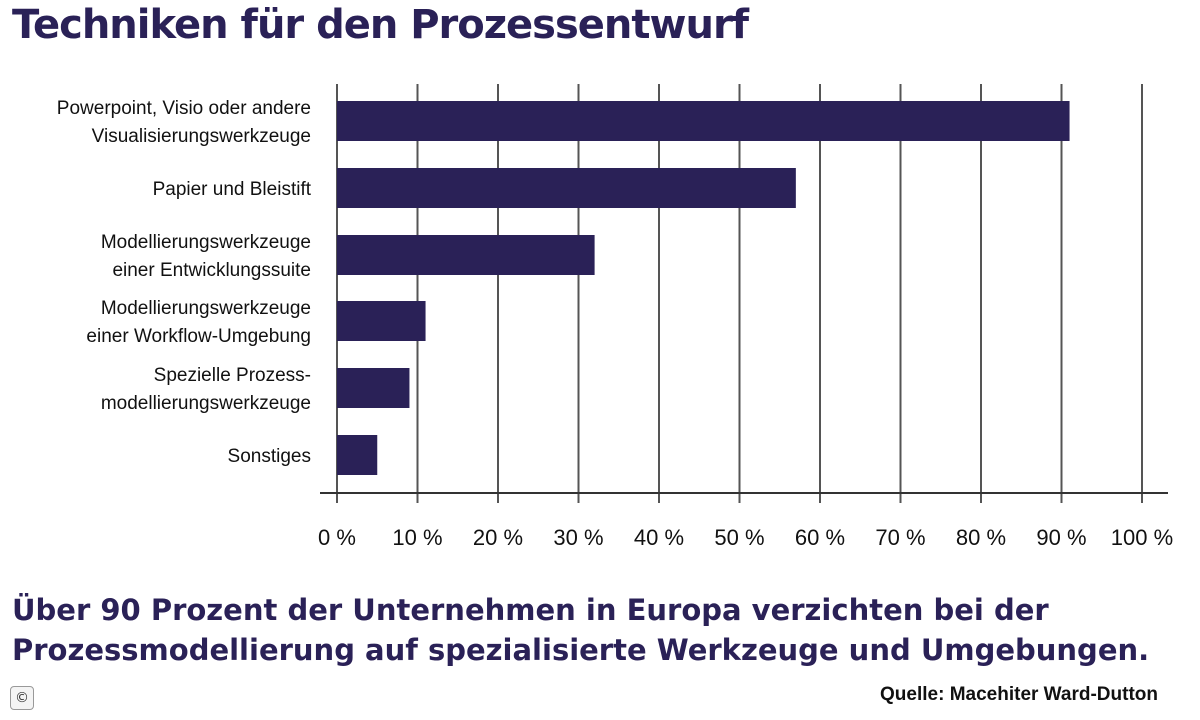 The height and width of the screenshot is (720, 1200). I want to click on chart-title: Techniken für den Prozessentwurf, so click(380, 25).